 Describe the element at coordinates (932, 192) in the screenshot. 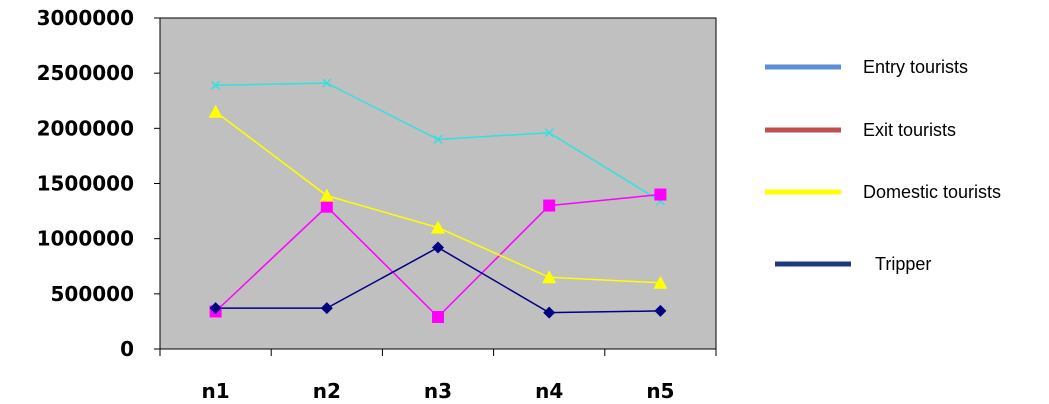

I see `legend-label: Domestic tourists` at that location.